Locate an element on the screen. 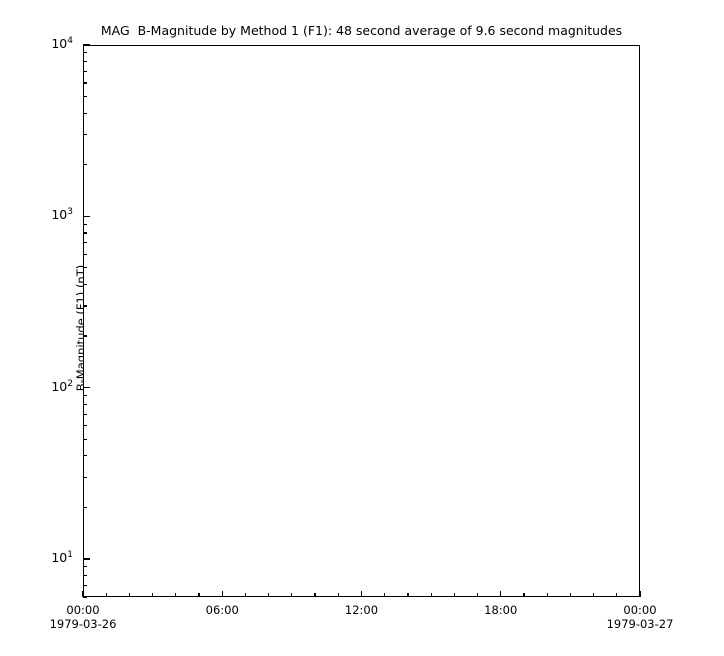 The width and height of the screenshot is (724, 656). x-axis-tick-label: 06:00 is located at coordinates (222, 610).